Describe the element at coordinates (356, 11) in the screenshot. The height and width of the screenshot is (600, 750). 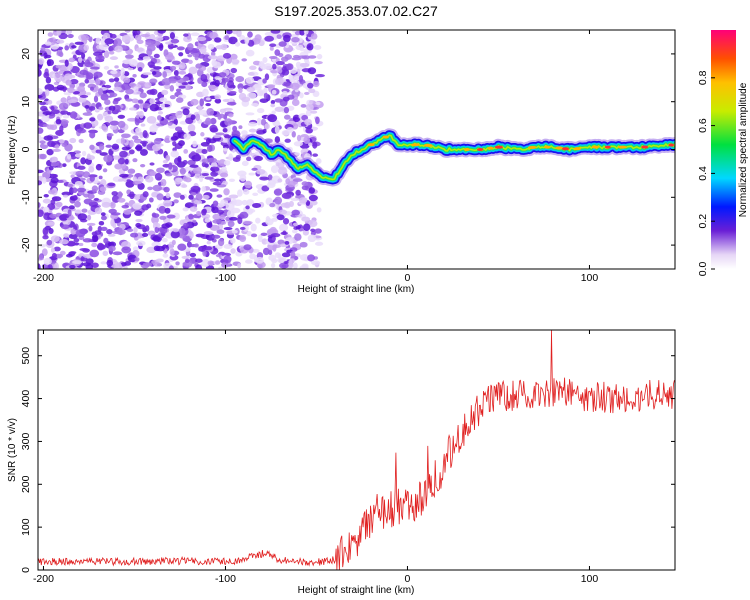
I see `figure-title: S197.2025.353.07.02.C27` at that location.